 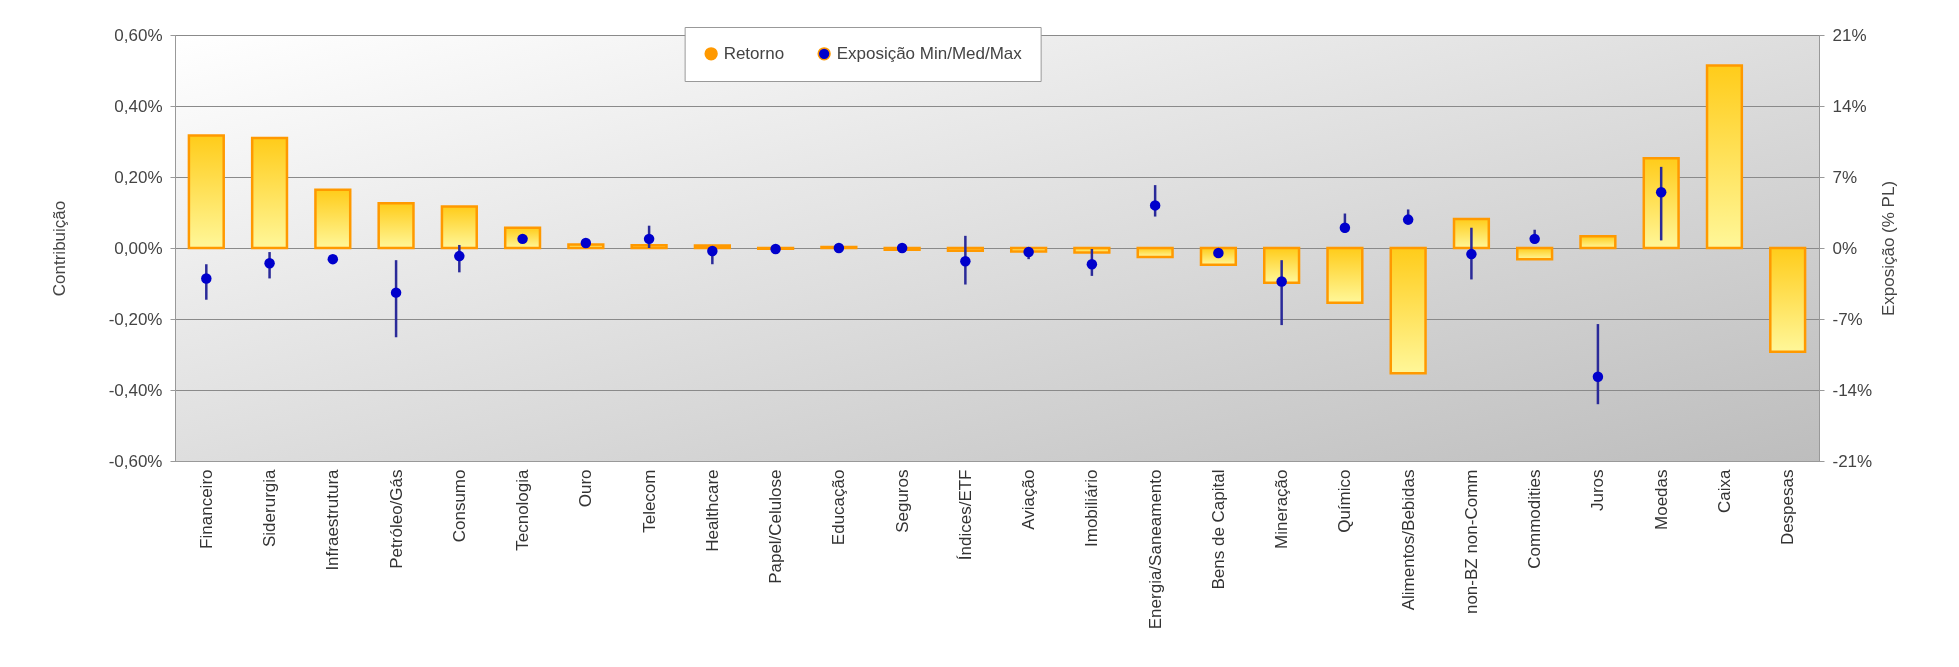 I want to click on x-tick-label: Consumo, so click(x=459, y=506).